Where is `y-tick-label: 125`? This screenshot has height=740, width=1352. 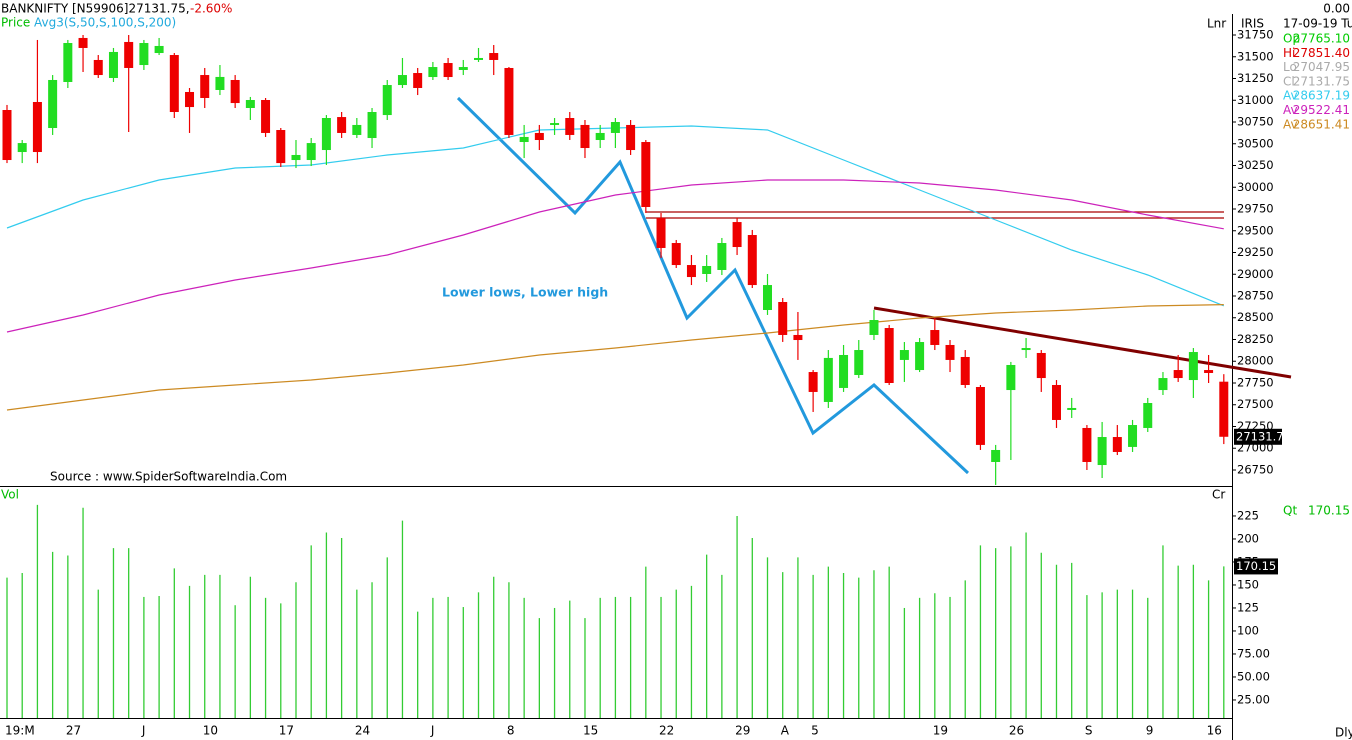 y-tick-label: 125 is located at coordinates (1248, 607).